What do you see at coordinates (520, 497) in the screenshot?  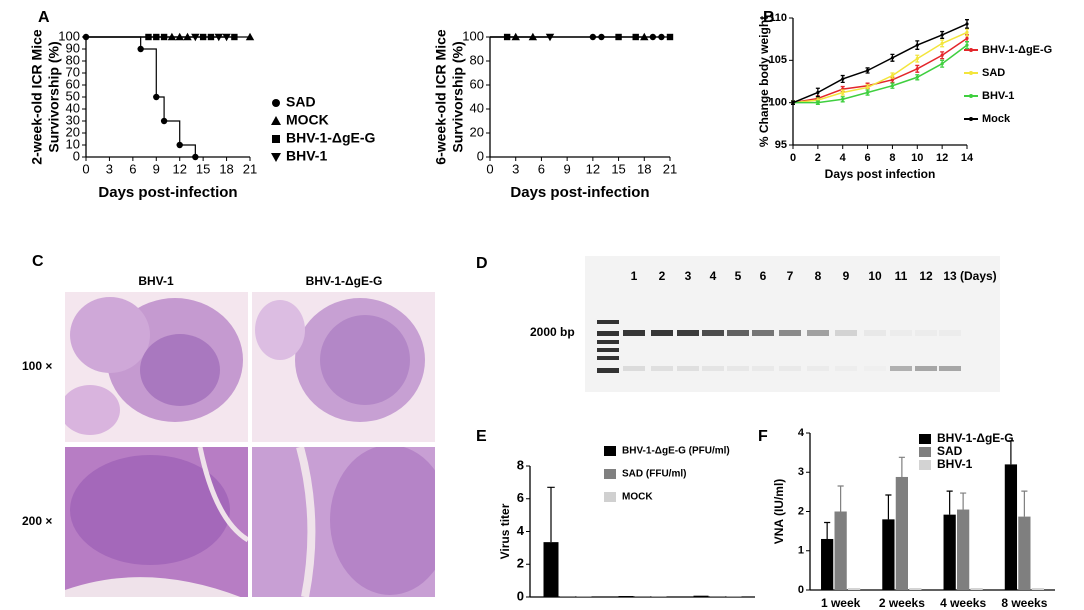 I see `y-tick-label: 6` at bounding box center [520, 497].